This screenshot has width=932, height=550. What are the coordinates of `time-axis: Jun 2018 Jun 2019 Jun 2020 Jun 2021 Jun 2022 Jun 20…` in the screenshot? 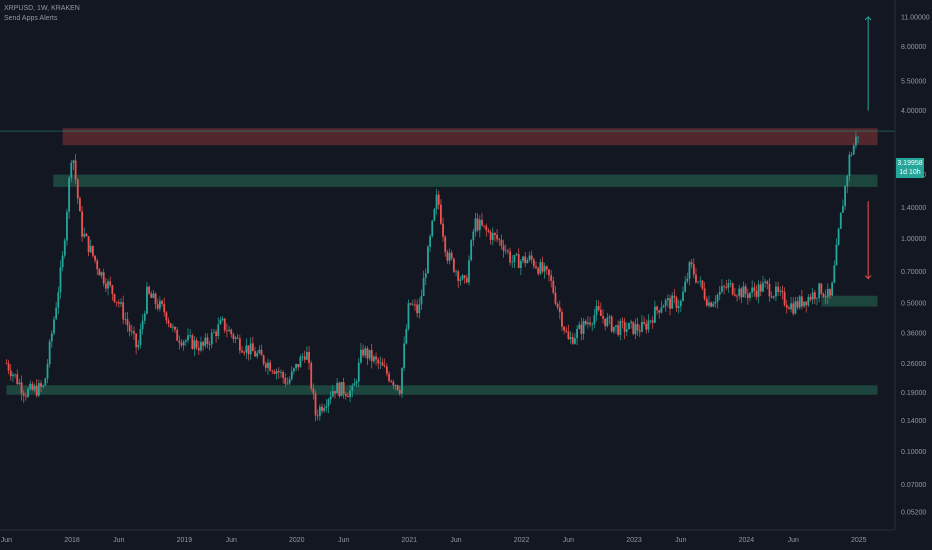 It's located at (447, 536).